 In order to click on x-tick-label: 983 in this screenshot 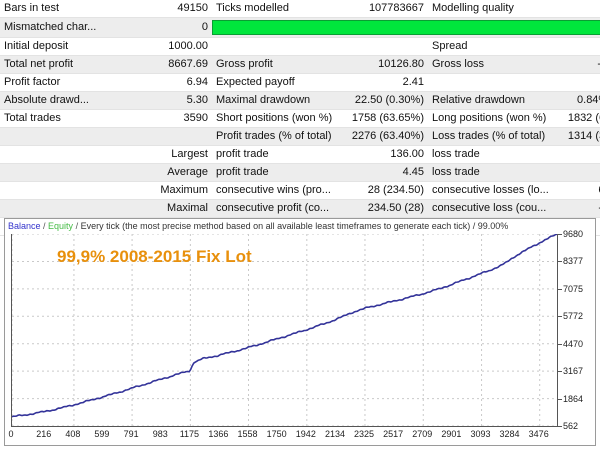, I will do `click(160, 434)`.